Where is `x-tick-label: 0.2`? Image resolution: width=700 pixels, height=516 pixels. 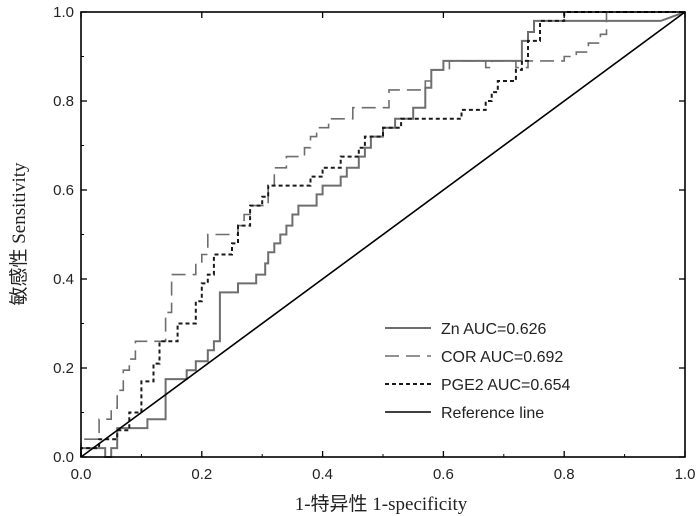 x-tick-label: 0.2 is located at coordinates (201, 474).